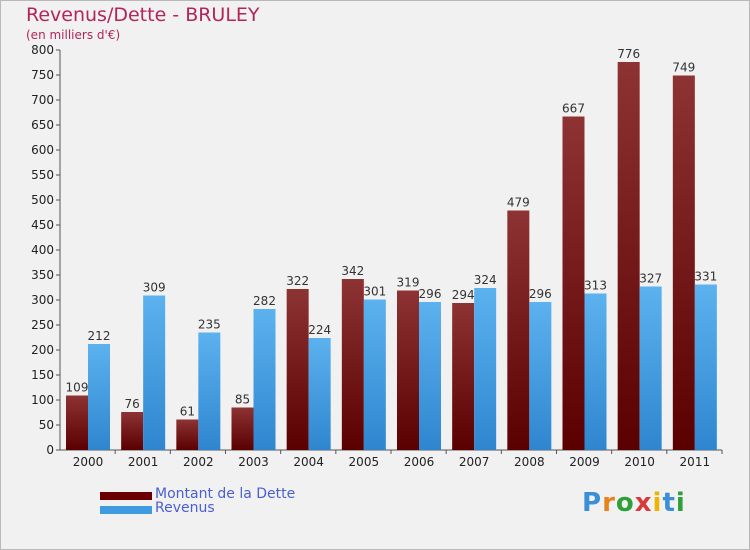  Describe the element at coordinates (463, 295) in the screenshot. I see `data-label: 294` at that location.